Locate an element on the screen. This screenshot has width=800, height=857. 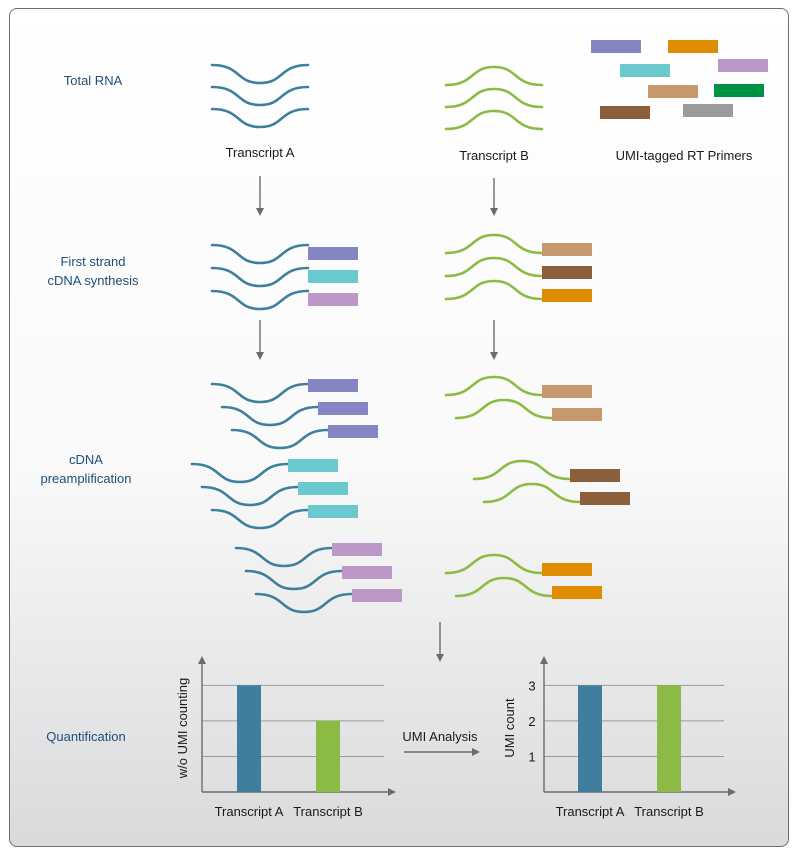
step-label-first-strand-line2: cDNA synthesis is located at coordinates (93, 280).